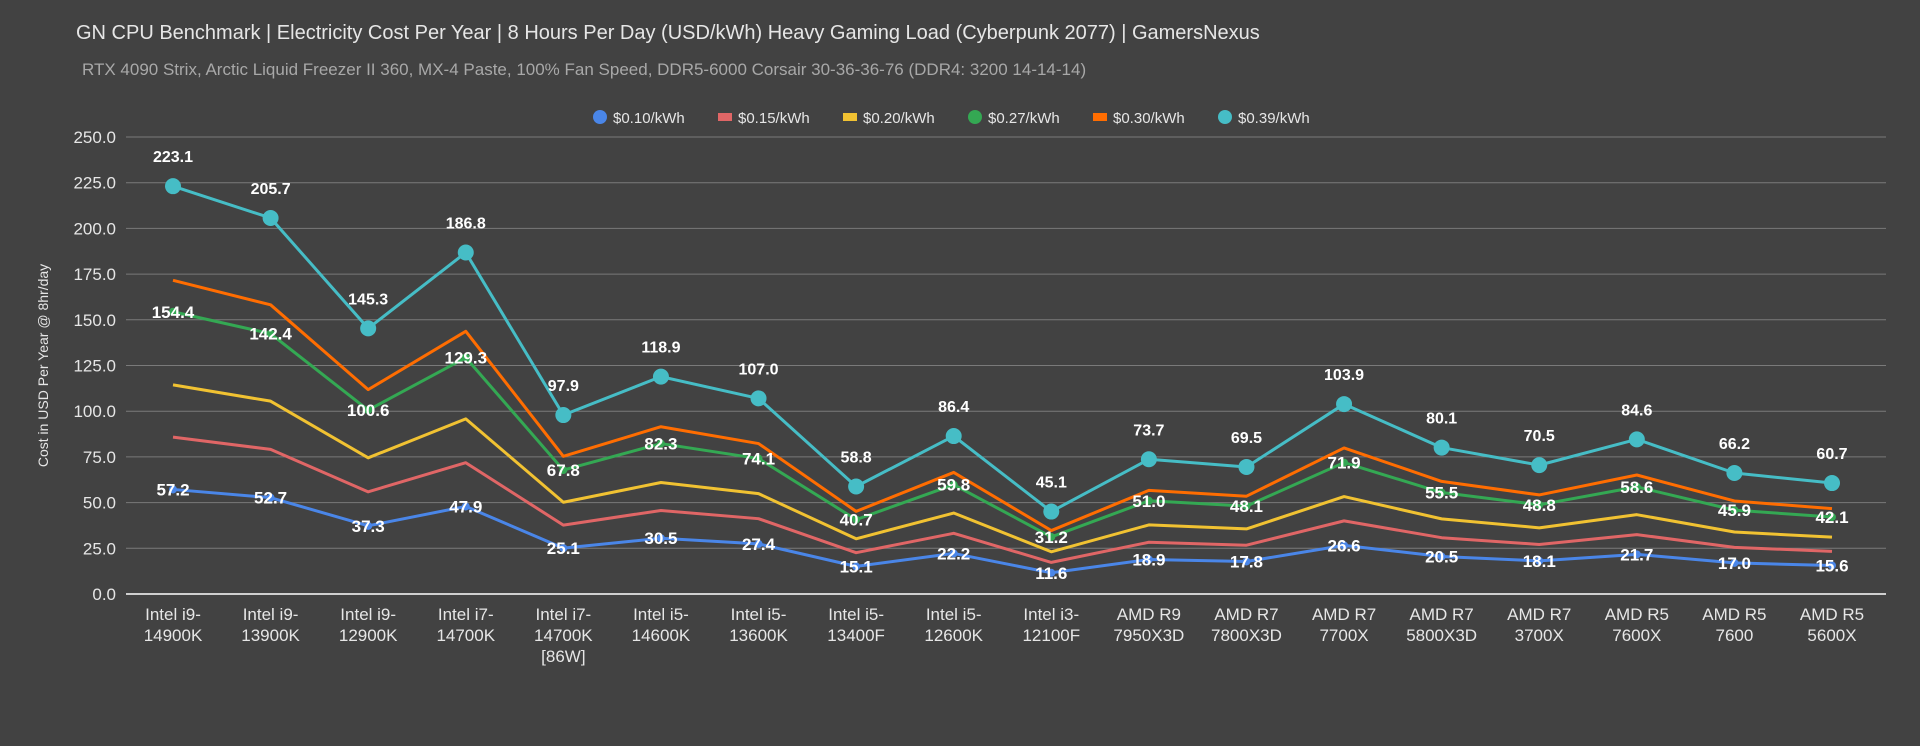 The width and height of the screenshot is (1920, 746). Describe the element at coordinates (856, 458) in the screenshot. I see `data-label: 58.8` at that location.